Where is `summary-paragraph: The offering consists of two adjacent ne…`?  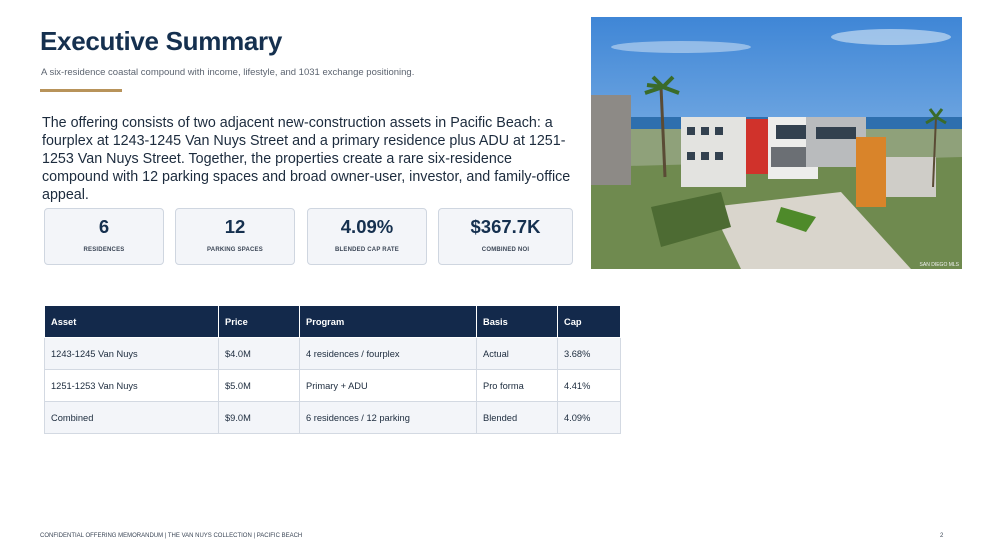
summary-paragraph: The offering consists of two adjacent ne… is located at coordinates (306, 159).